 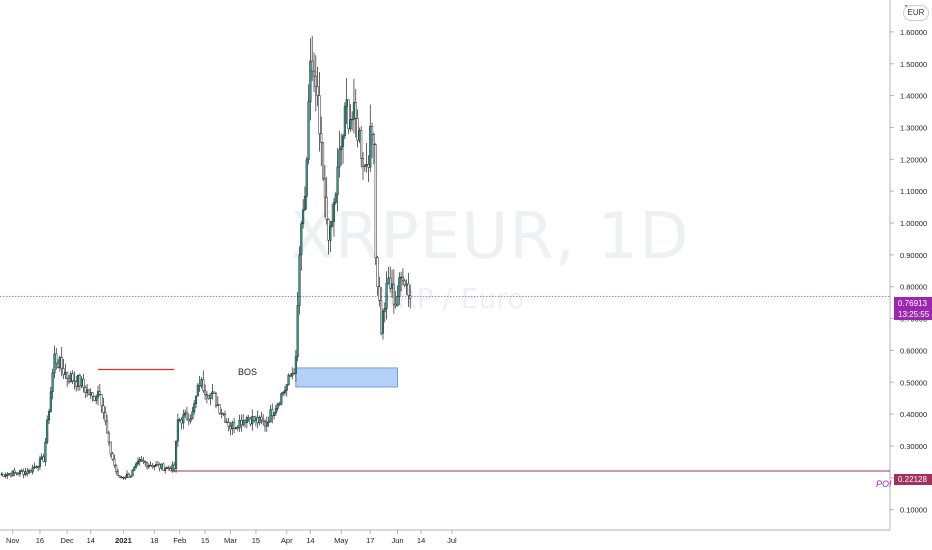 What do you see at coordinates (310, 540) in the screenshot?
I see `x-tick-label: 14` at bounding box center [310, 540].